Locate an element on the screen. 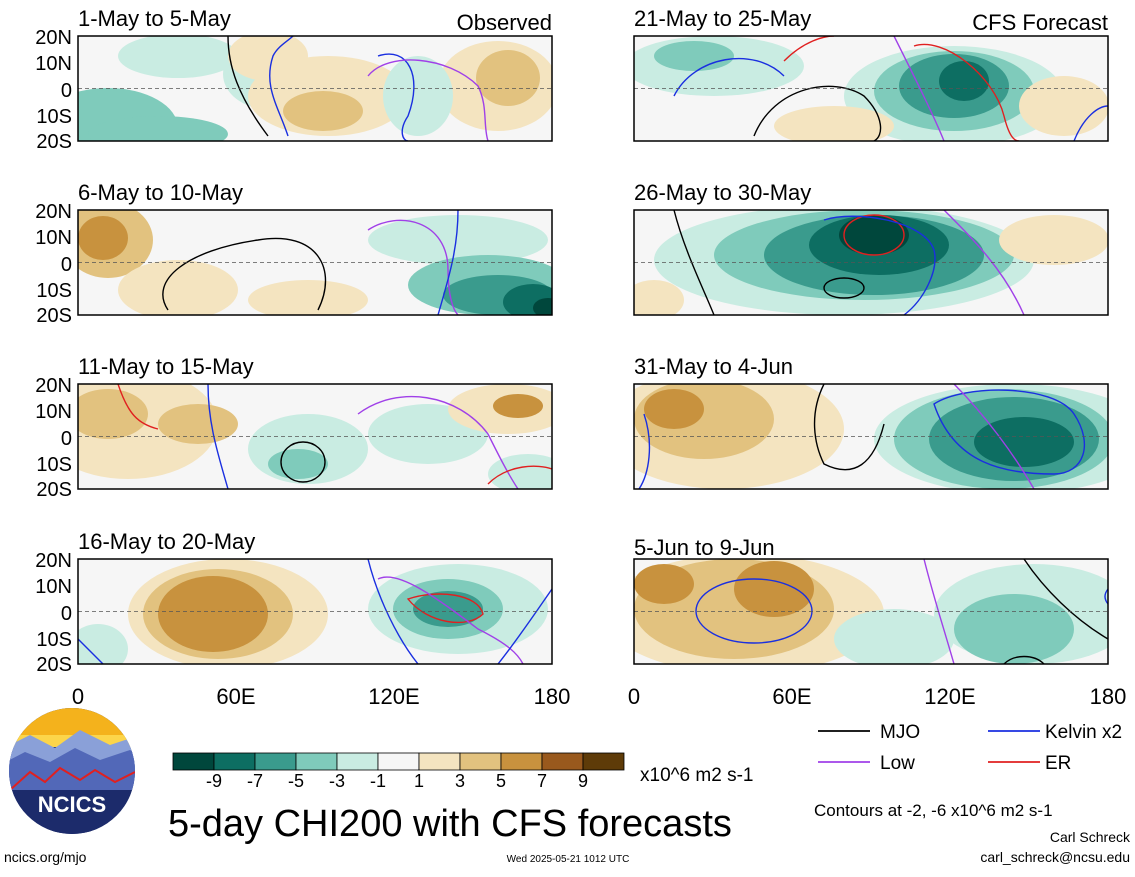  figure-title: 5-day CHI200 with CFS forecasts is located at coordinates (450, 824).